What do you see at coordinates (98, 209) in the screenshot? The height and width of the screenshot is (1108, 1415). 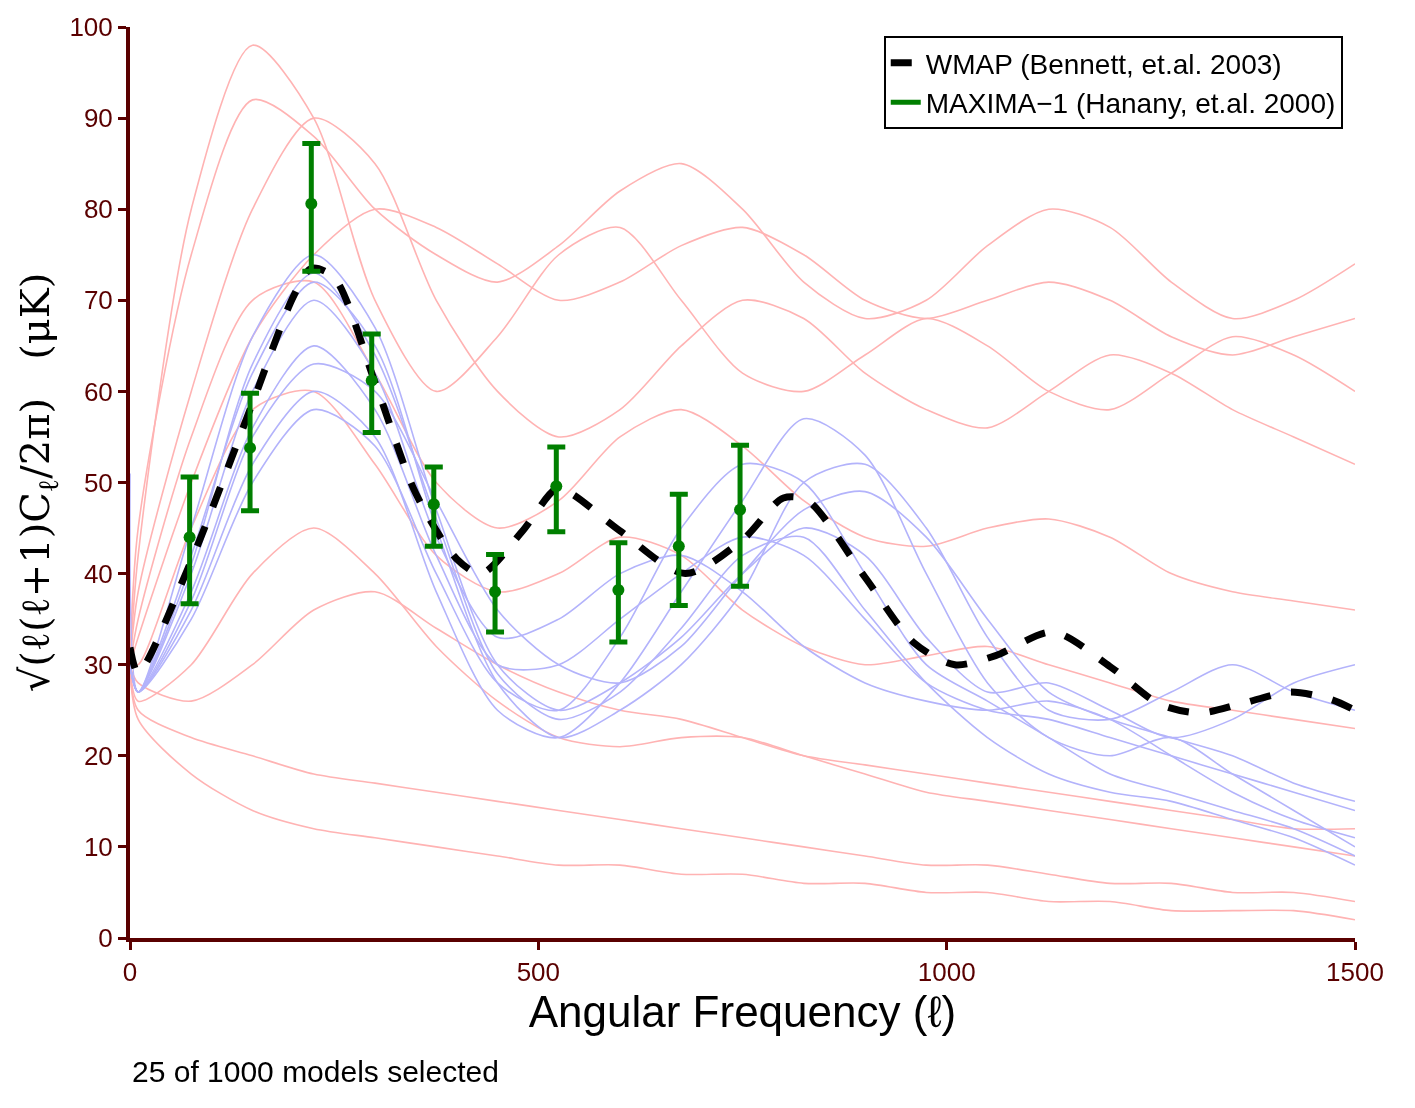 I see `y-tick-label: 80` at bounding box center [98, 209].